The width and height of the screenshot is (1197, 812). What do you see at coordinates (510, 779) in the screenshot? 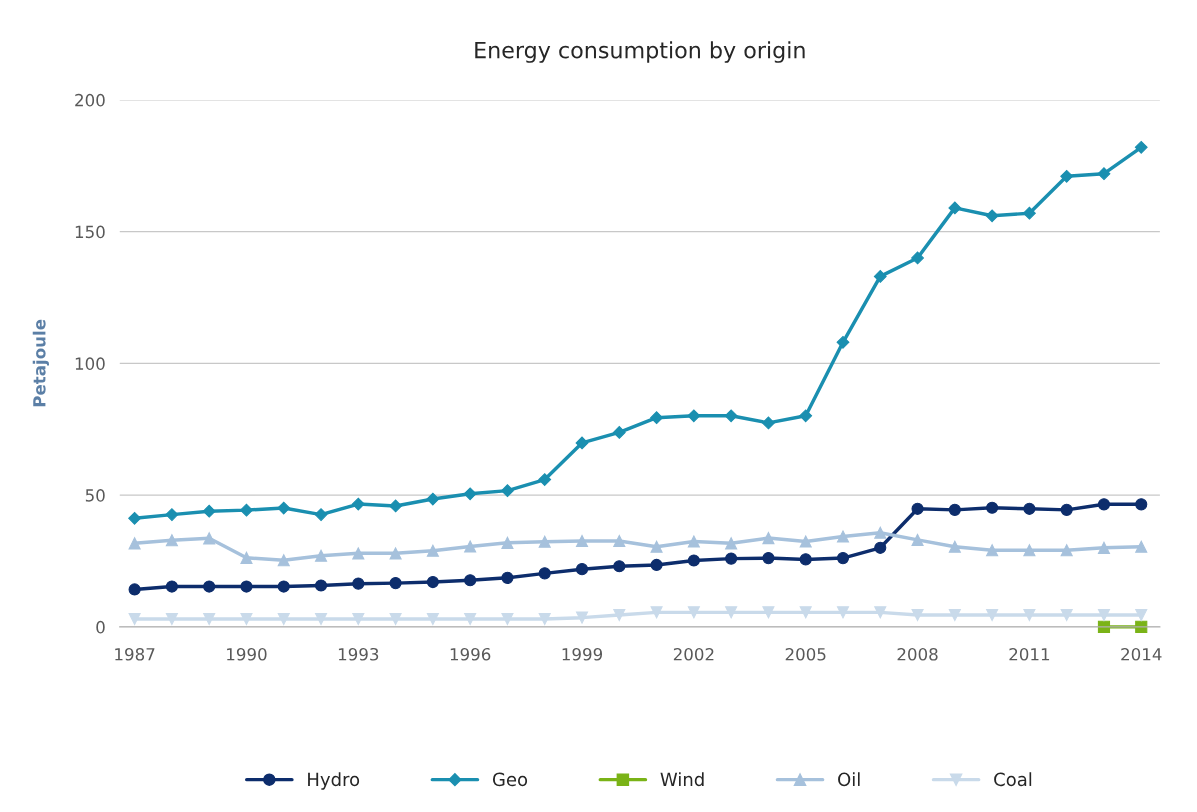
I see `legend-label: Geo` at bounding box center [510, 779].